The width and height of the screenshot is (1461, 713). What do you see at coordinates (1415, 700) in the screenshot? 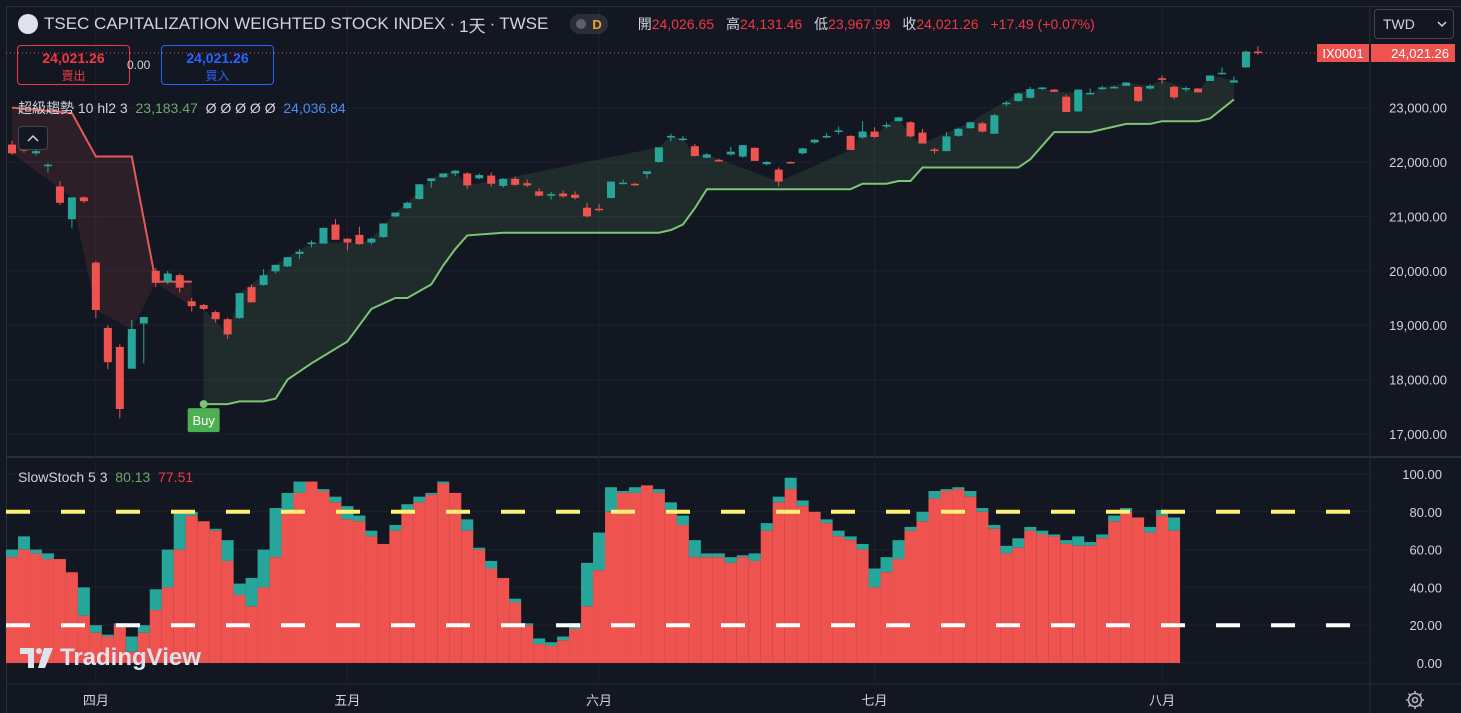
I see `settings-gear-icon` at bounding box center [1415, 700].